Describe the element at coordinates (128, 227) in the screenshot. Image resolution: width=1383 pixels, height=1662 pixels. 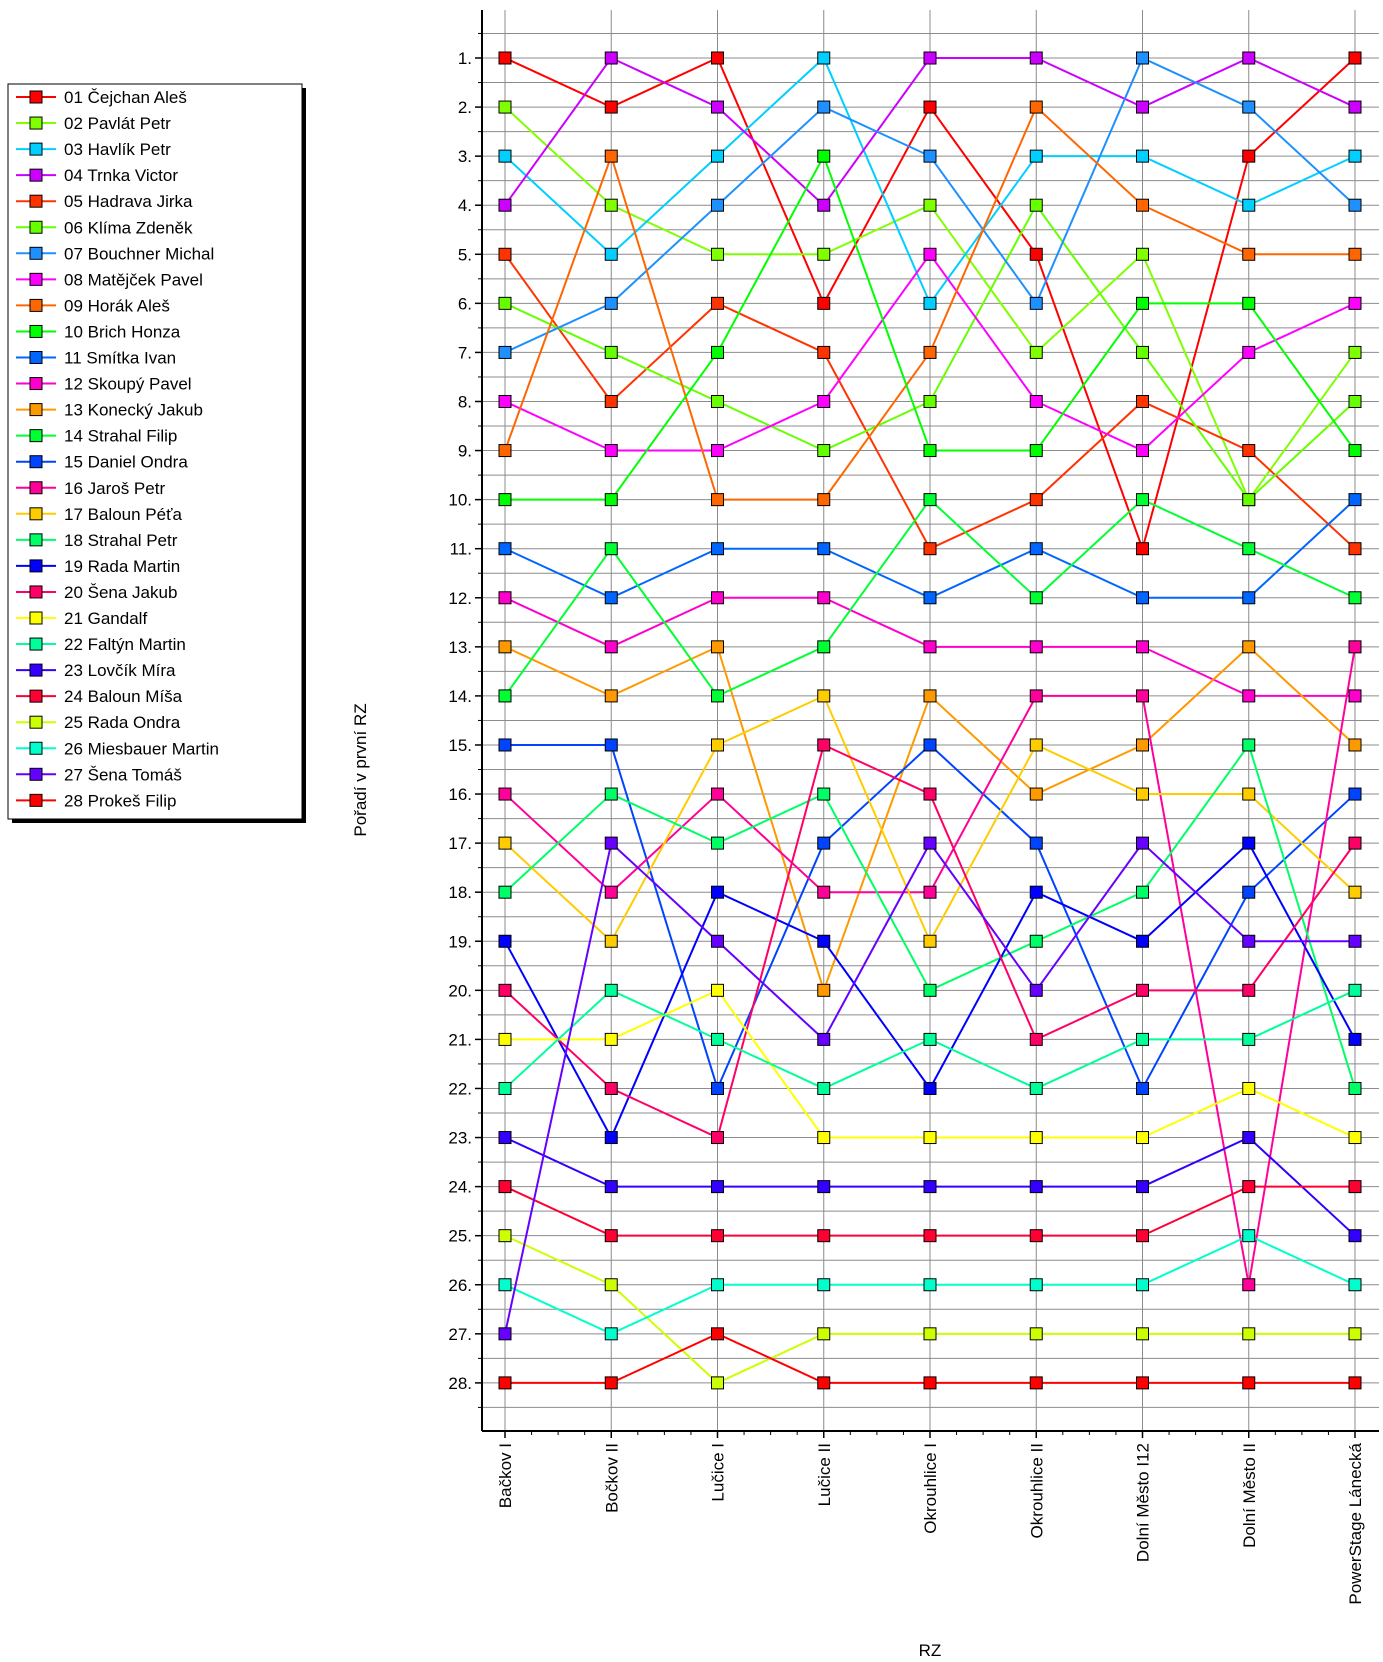
I see `legend-label: 06 Klíma Zdeněk` at that location.